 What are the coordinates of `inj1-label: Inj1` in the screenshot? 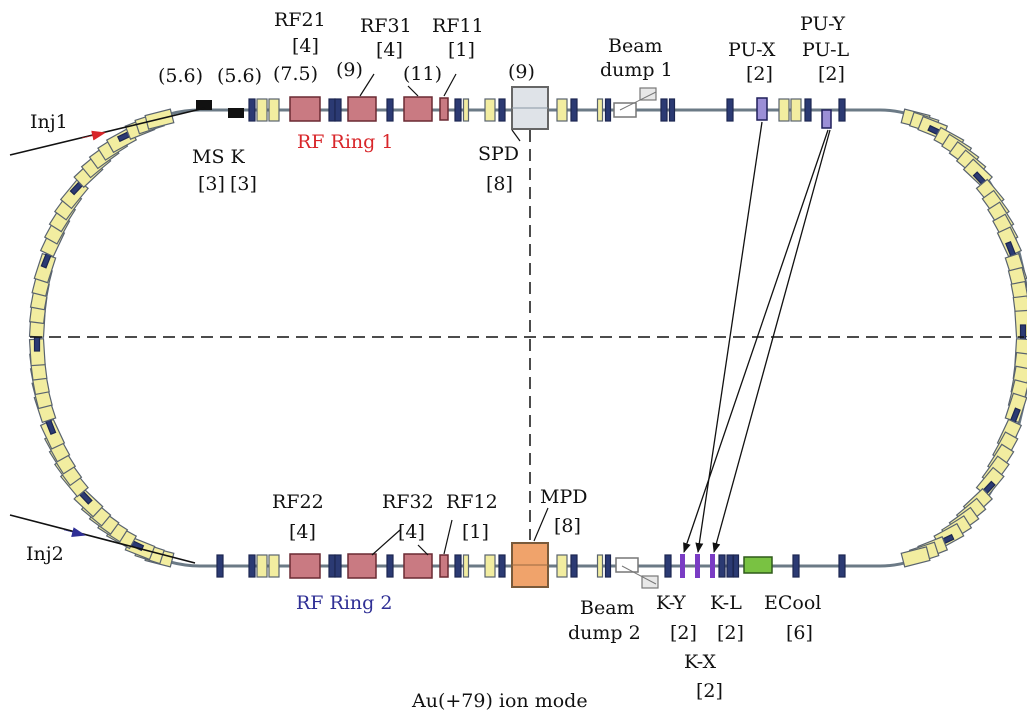 It's located at (49, 122).